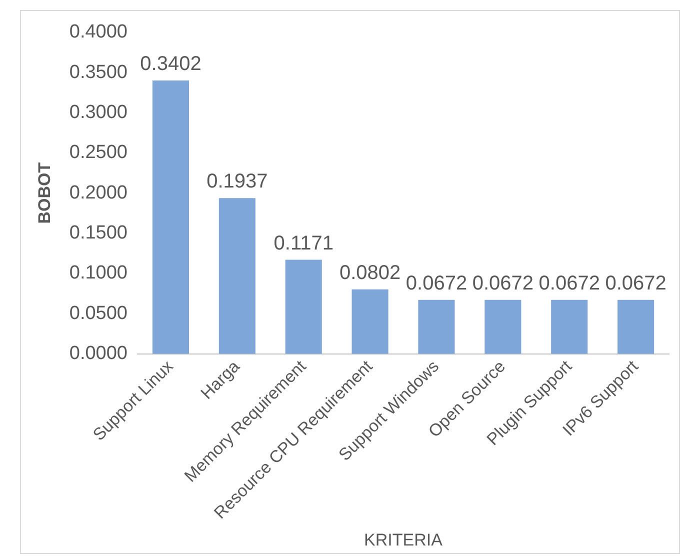  I want to click on y-tick-label: 0.3500, so click(98, 72).